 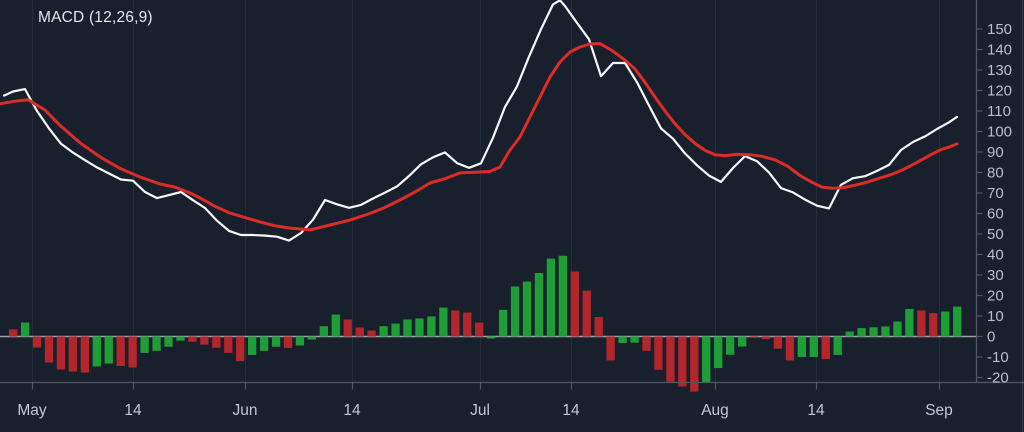 What do you see at coordinates (999, 50) in the screenshot?
I see `y-tick-label: 140` at bounding box center [999, 50].